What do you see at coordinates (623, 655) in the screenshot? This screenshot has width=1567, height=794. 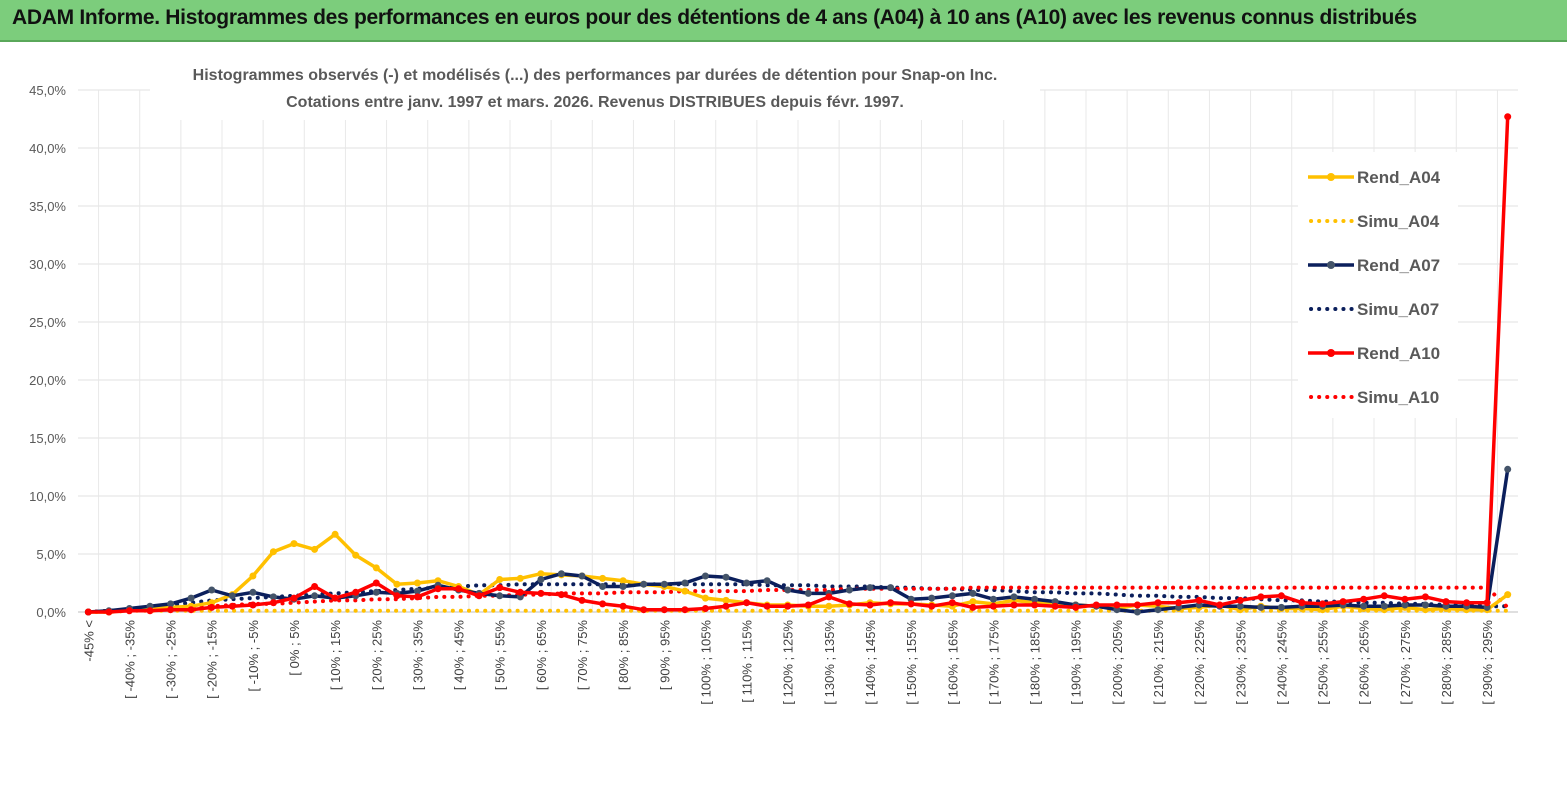 I see `x-tick-label: [ 80% ; 85%` at bounding box center [623, 655].